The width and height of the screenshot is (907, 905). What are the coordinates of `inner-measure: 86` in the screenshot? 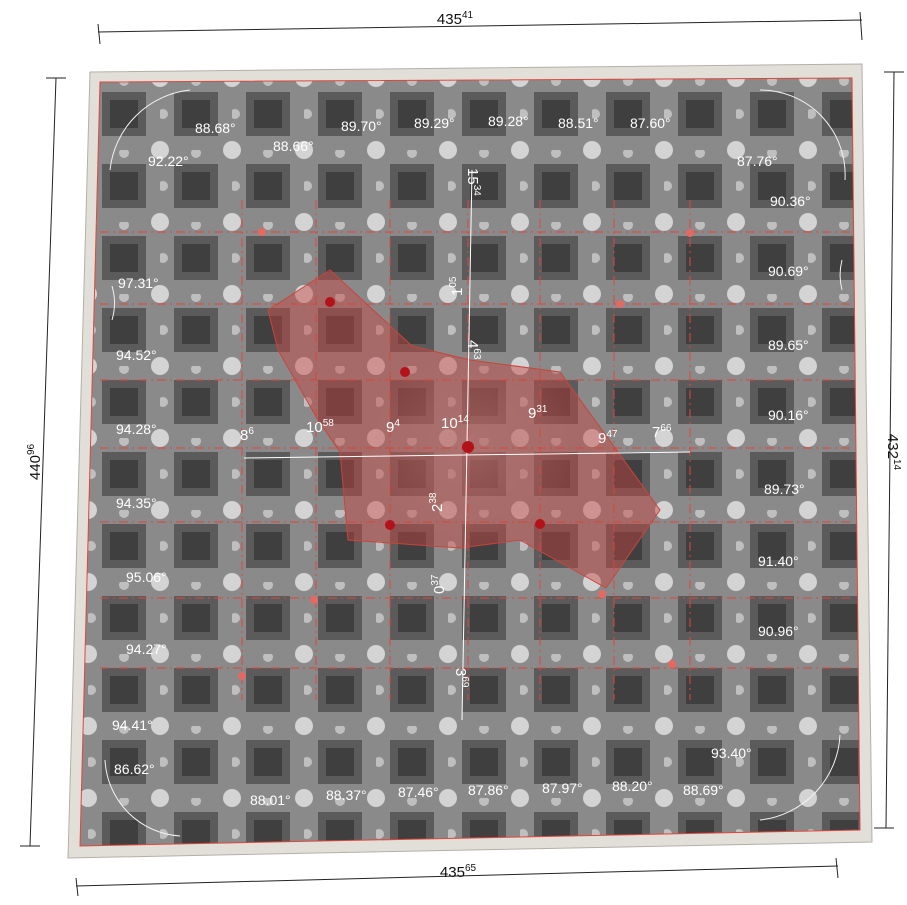 It's located at (247, 435).